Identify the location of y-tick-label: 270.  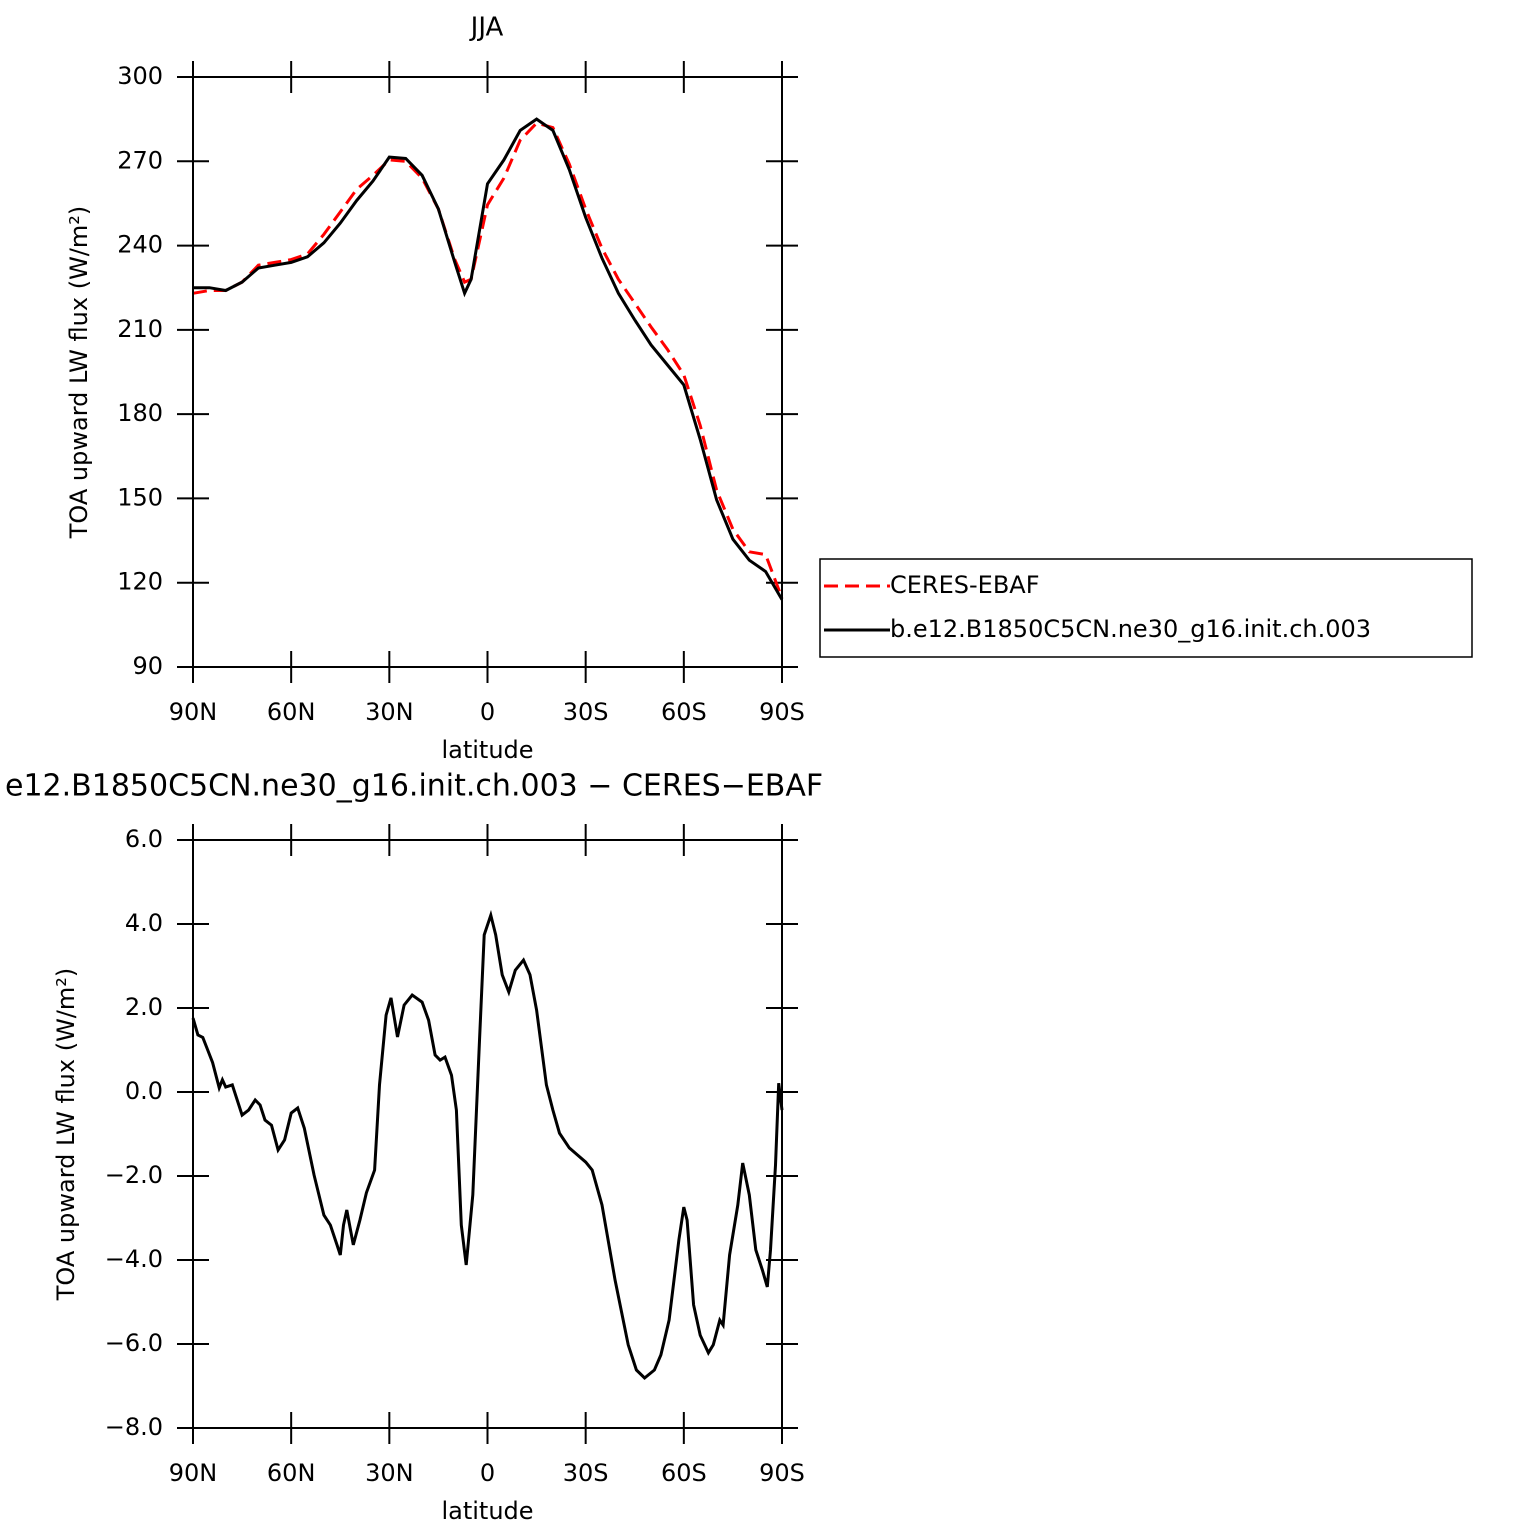
(140, 160).